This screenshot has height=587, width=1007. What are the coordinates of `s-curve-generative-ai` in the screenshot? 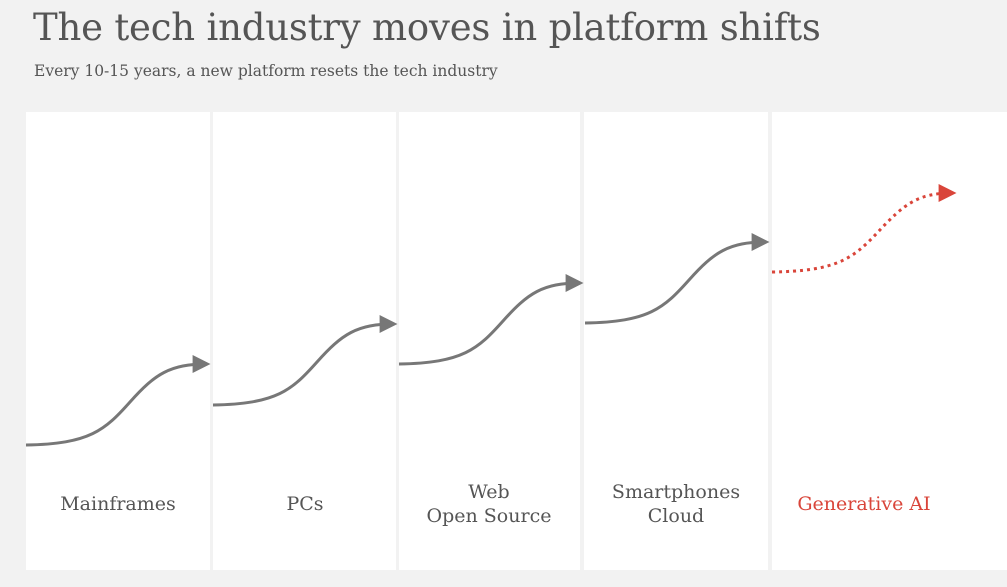 It's located at (864, 229).